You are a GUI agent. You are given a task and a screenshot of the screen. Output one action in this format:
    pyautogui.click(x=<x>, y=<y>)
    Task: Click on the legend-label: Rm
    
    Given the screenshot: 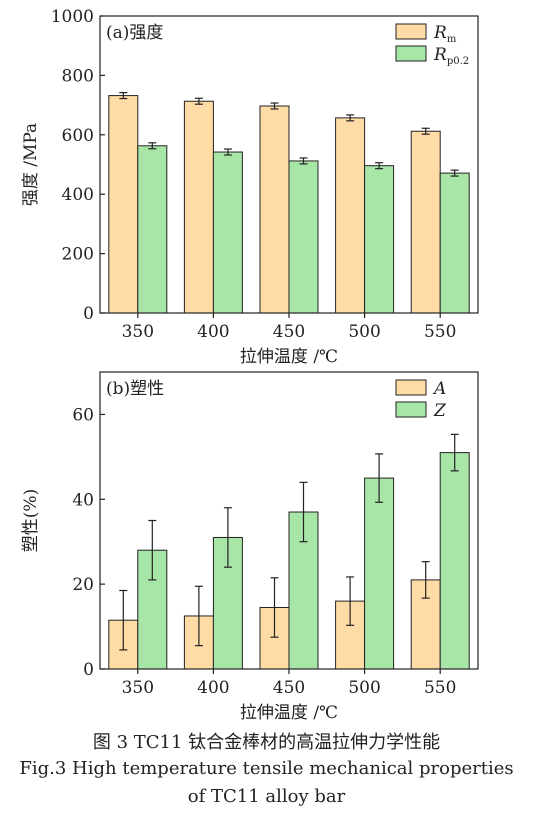 What is the action you would take?
    pyautogui.click(x=445, y=34)
    